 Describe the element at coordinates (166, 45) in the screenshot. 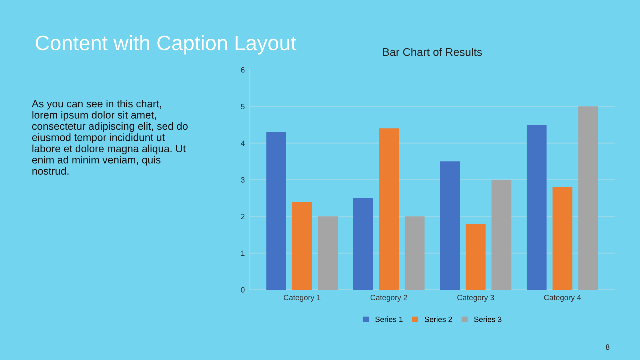

I see `text: Content with Caption Layout` at that location.